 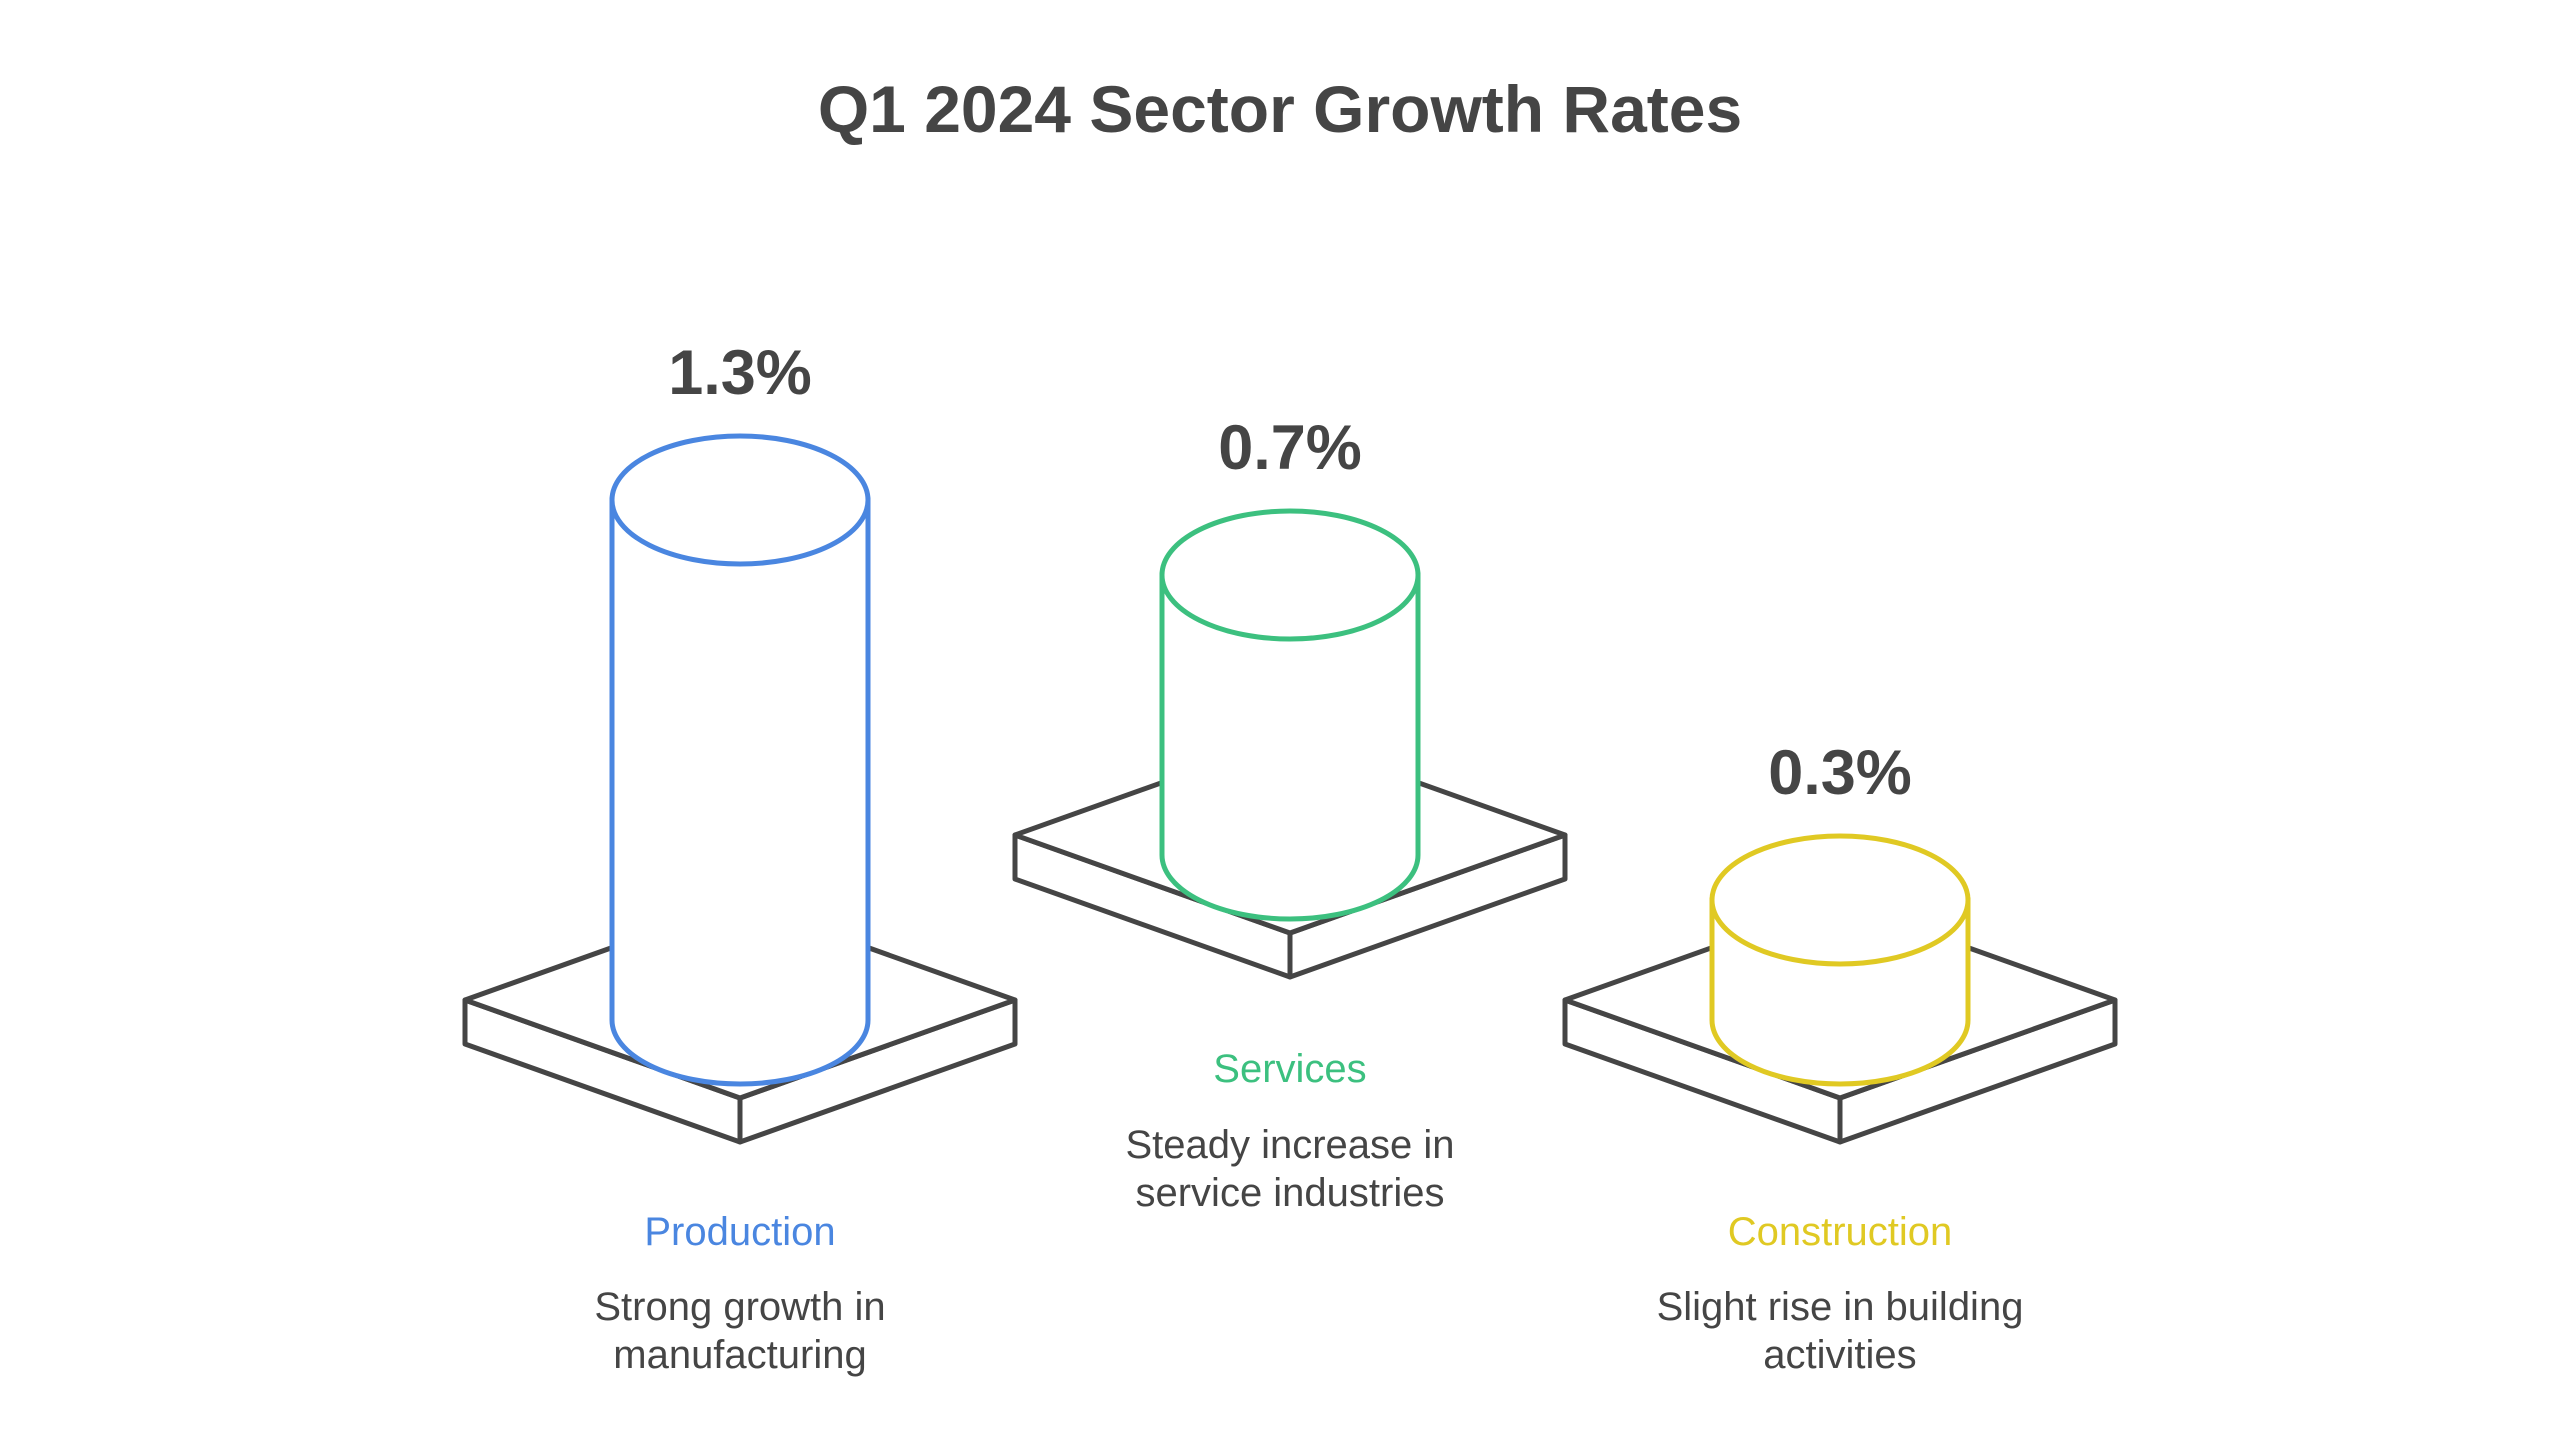 I want to click on description-construction-line-1: Slight rise in building, so click(x=1840, y=1307).